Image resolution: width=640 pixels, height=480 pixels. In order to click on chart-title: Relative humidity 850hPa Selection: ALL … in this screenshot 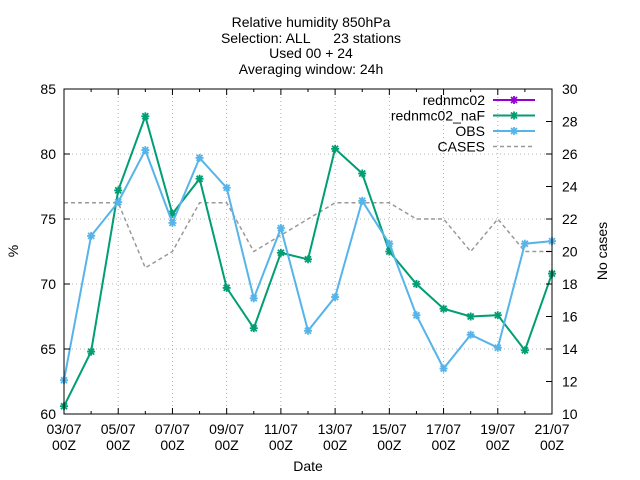, I will do `click(311, 45)`.